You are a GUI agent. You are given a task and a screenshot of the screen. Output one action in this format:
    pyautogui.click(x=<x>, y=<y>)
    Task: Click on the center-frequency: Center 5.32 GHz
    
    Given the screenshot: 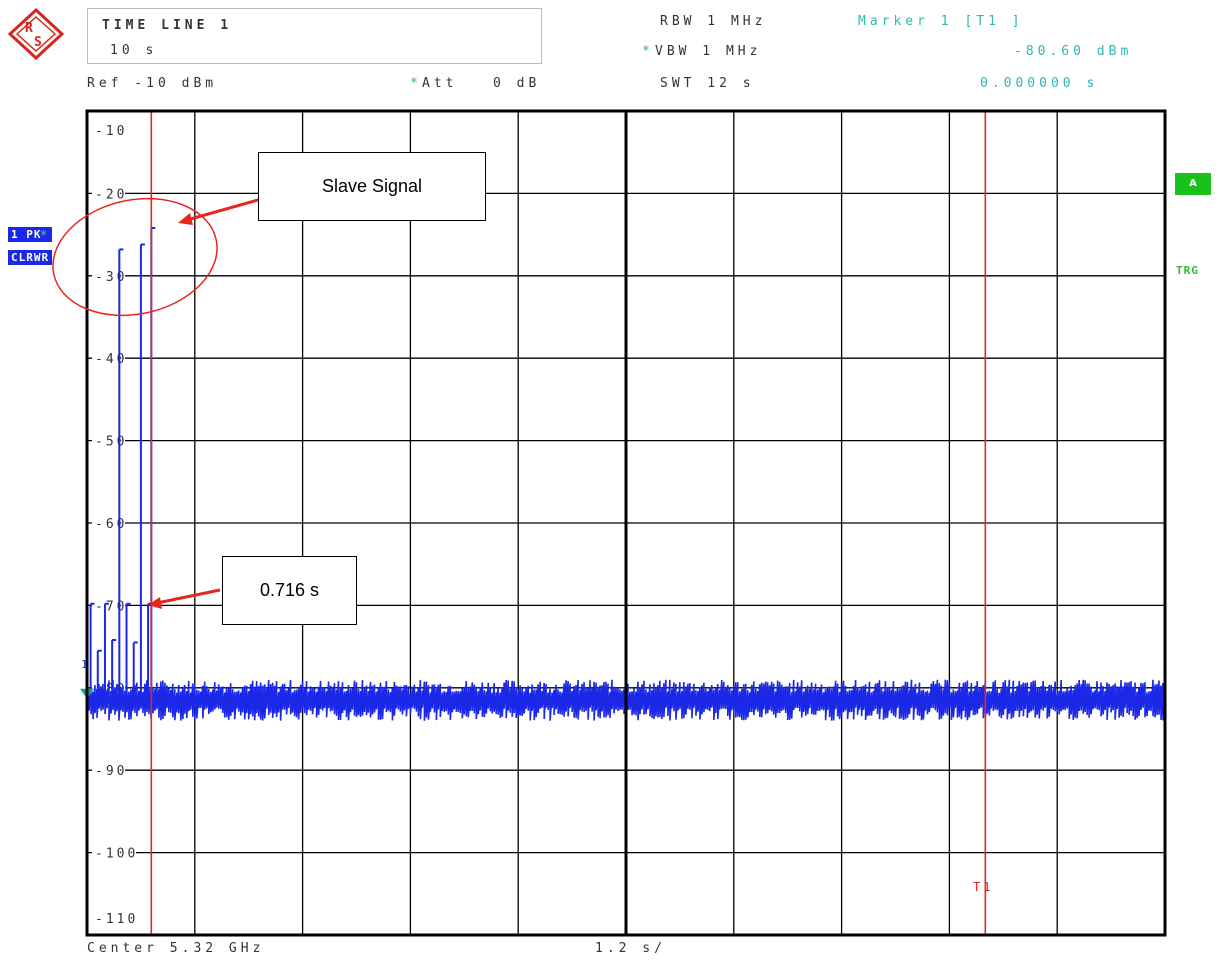 What is the action you would take?
    pyautogui.click(x=176, y=948)
    